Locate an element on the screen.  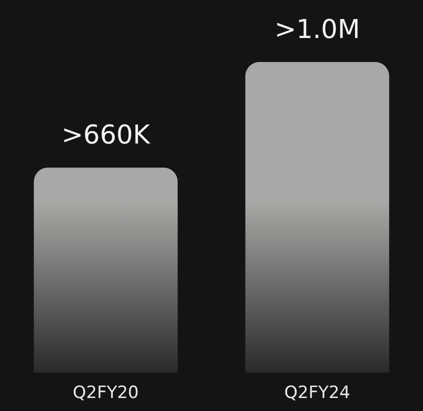
data-label: >1.0M is located at coordinates (317, 29).